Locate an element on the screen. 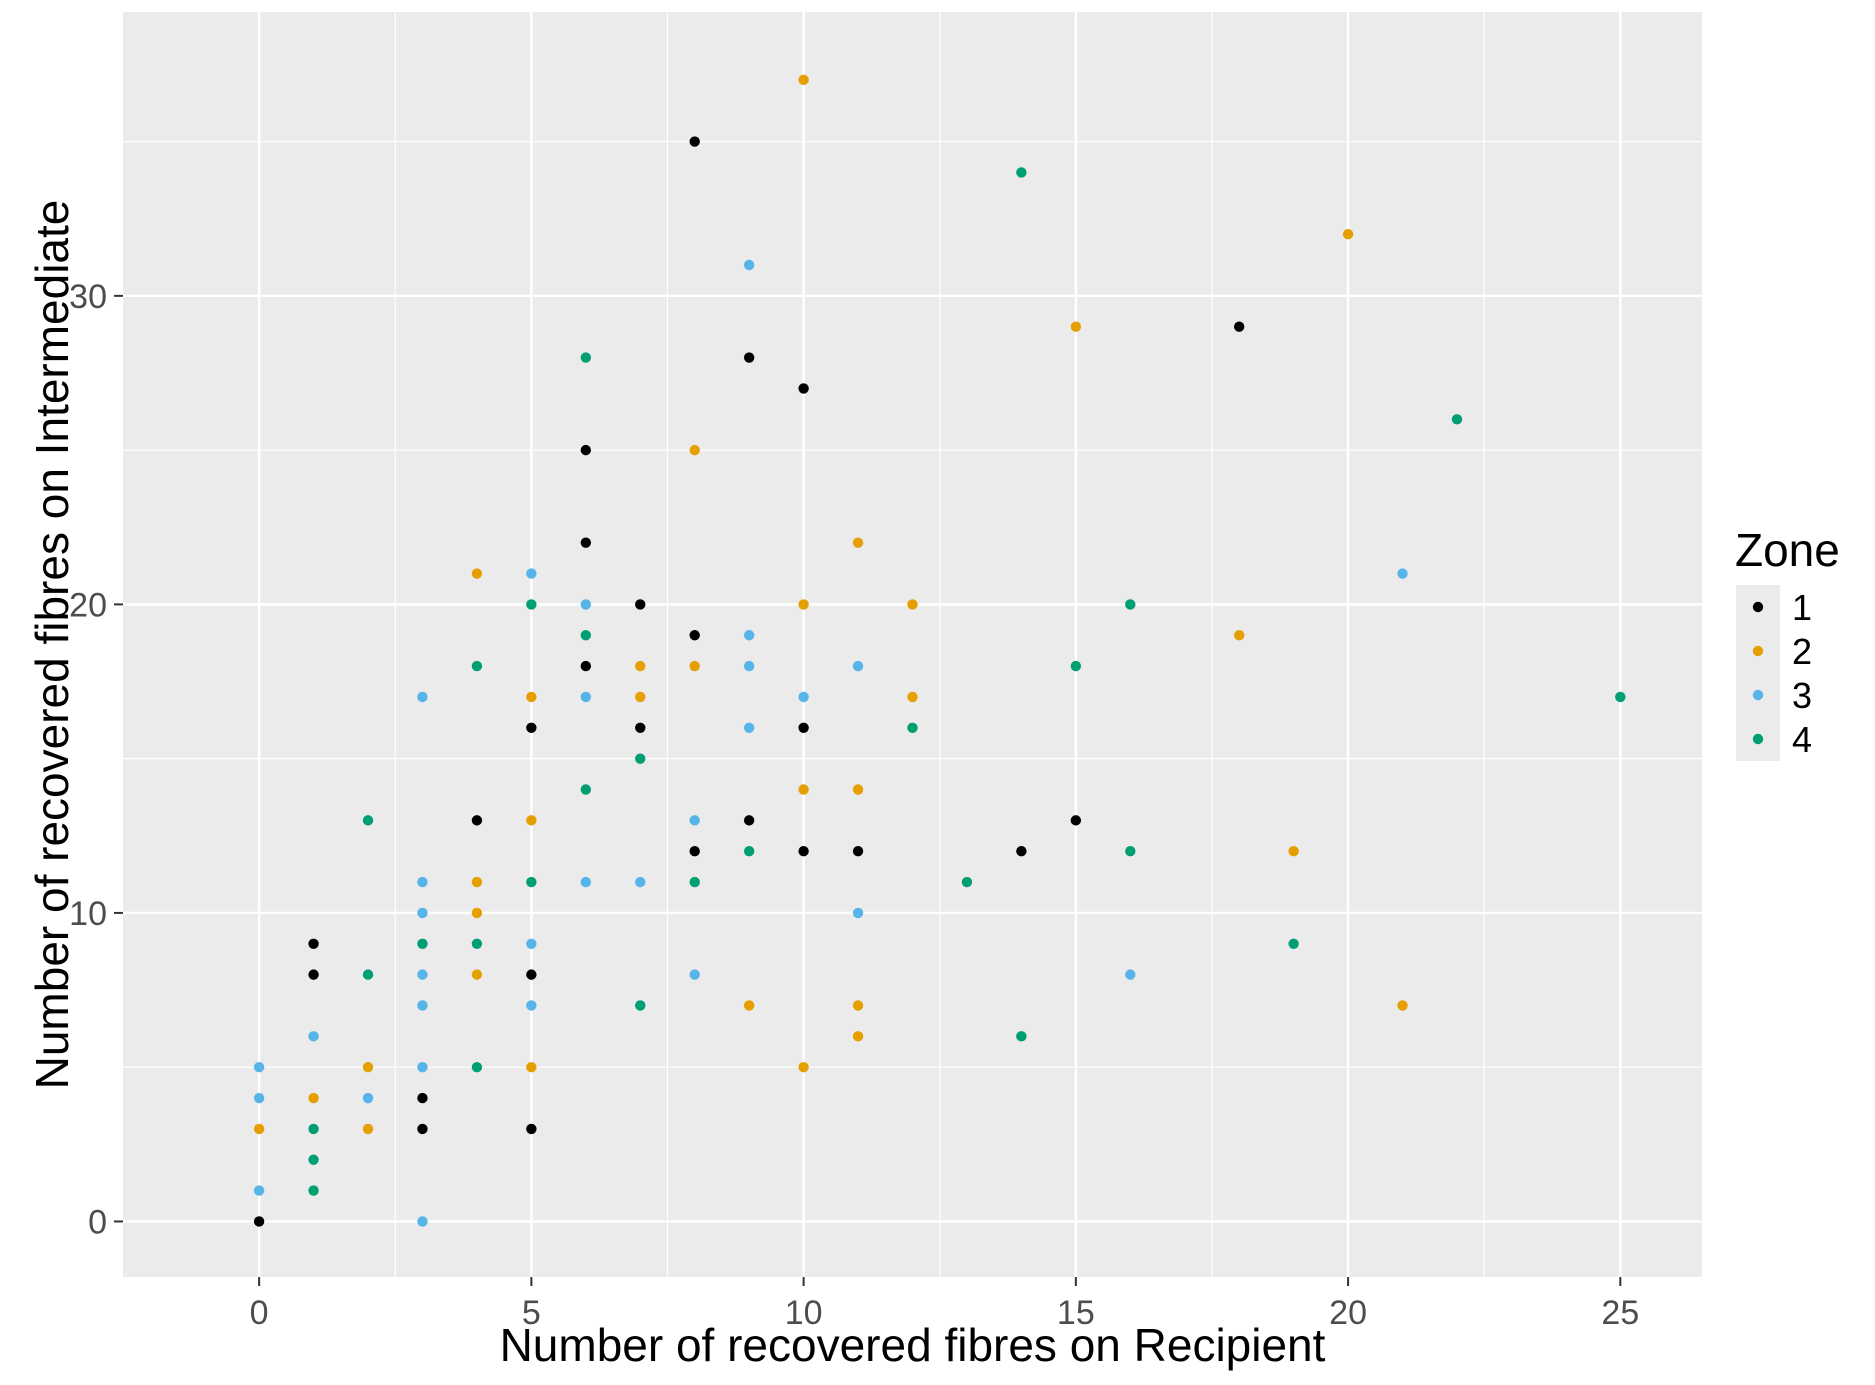  legend-label-zone-1: 1 is located at coordinates (1802, 607).